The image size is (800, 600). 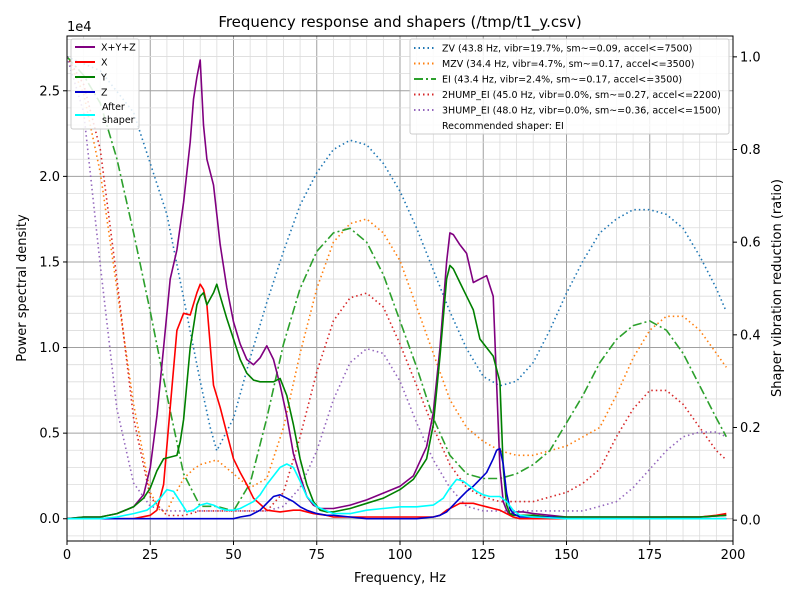 I want to click on legend-left: X+Y+Z XYZ After shaper, so click(x=105, y=84).